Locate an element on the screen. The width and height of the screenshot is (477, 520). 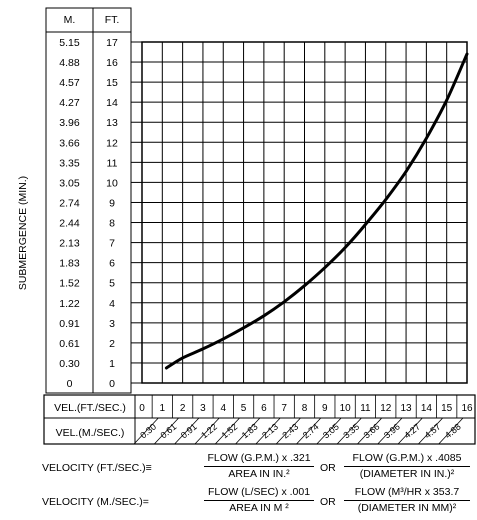
x-tick-label-ft: 2 is located at coordinates (183, 408).